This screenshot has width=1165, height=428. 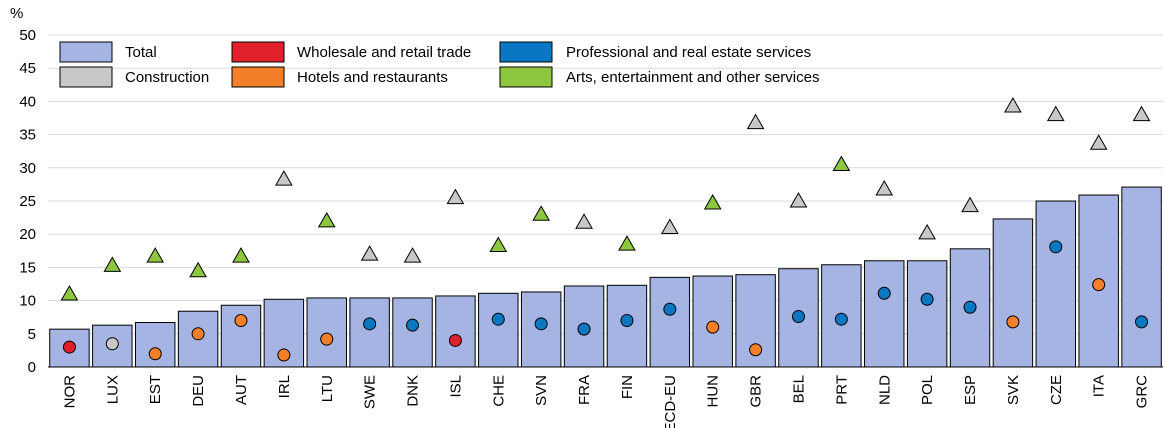 What do you see at coordinates (670, 401) in the screenshot?
I see `x-tick-label: OECD-EU` at bounding box center [670, 401].